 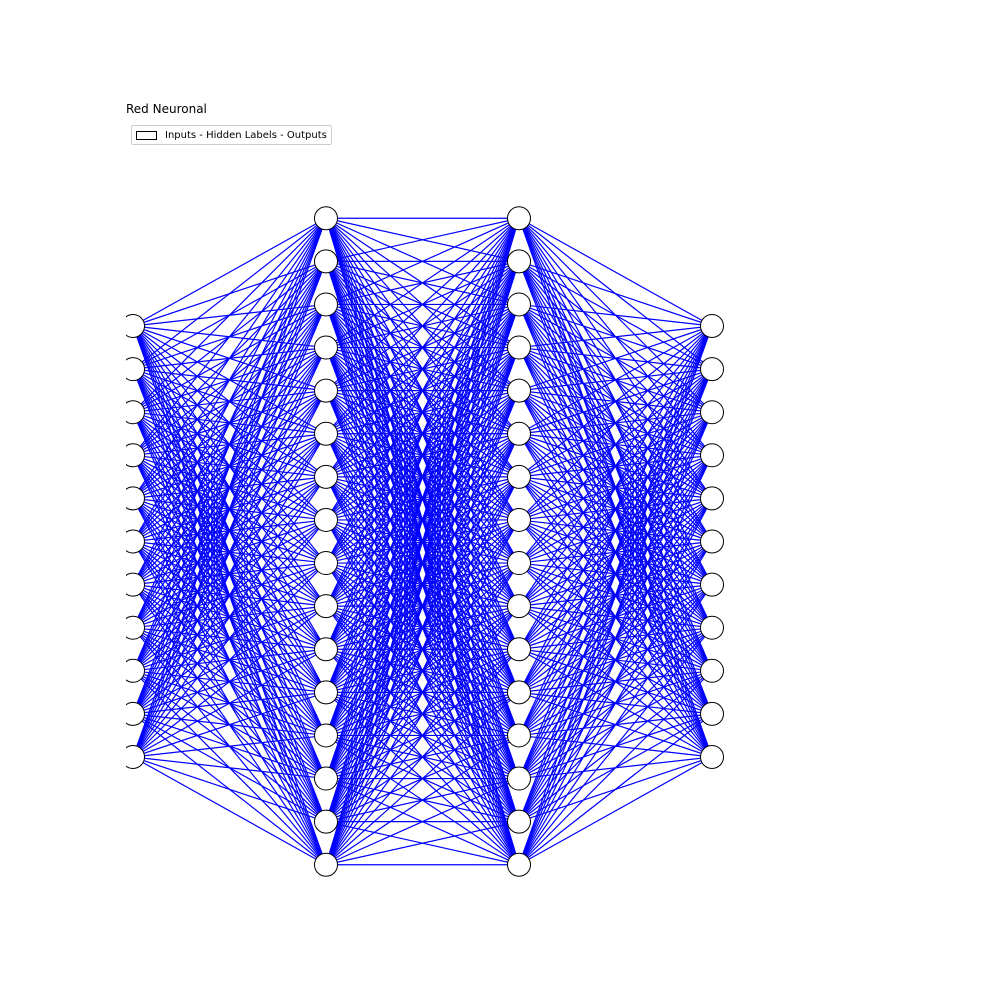 I want to click on legend-label: Inputs - Hidden Labels - Outputs, so click(x=246, y=135).